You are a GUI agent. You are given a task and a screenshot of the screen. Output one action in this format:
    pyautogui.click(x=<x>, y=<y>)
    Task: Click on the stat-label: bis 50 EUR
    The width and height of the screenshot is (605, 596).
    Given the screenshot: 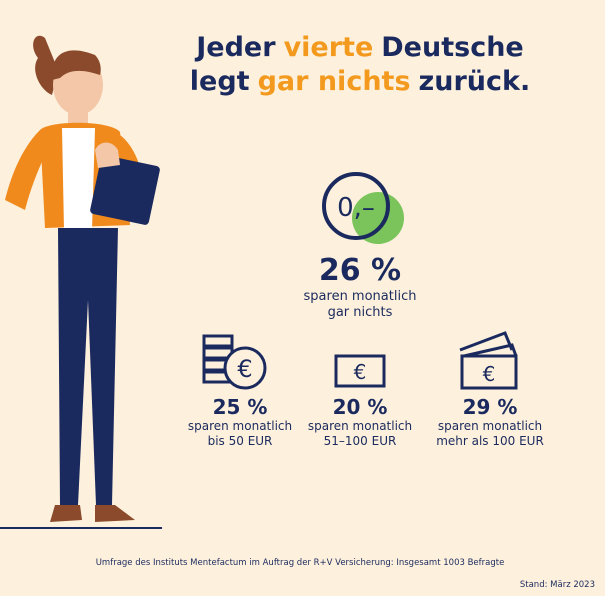 What is the action you would take?
    pyautogui.click(x=240, y=441)
    